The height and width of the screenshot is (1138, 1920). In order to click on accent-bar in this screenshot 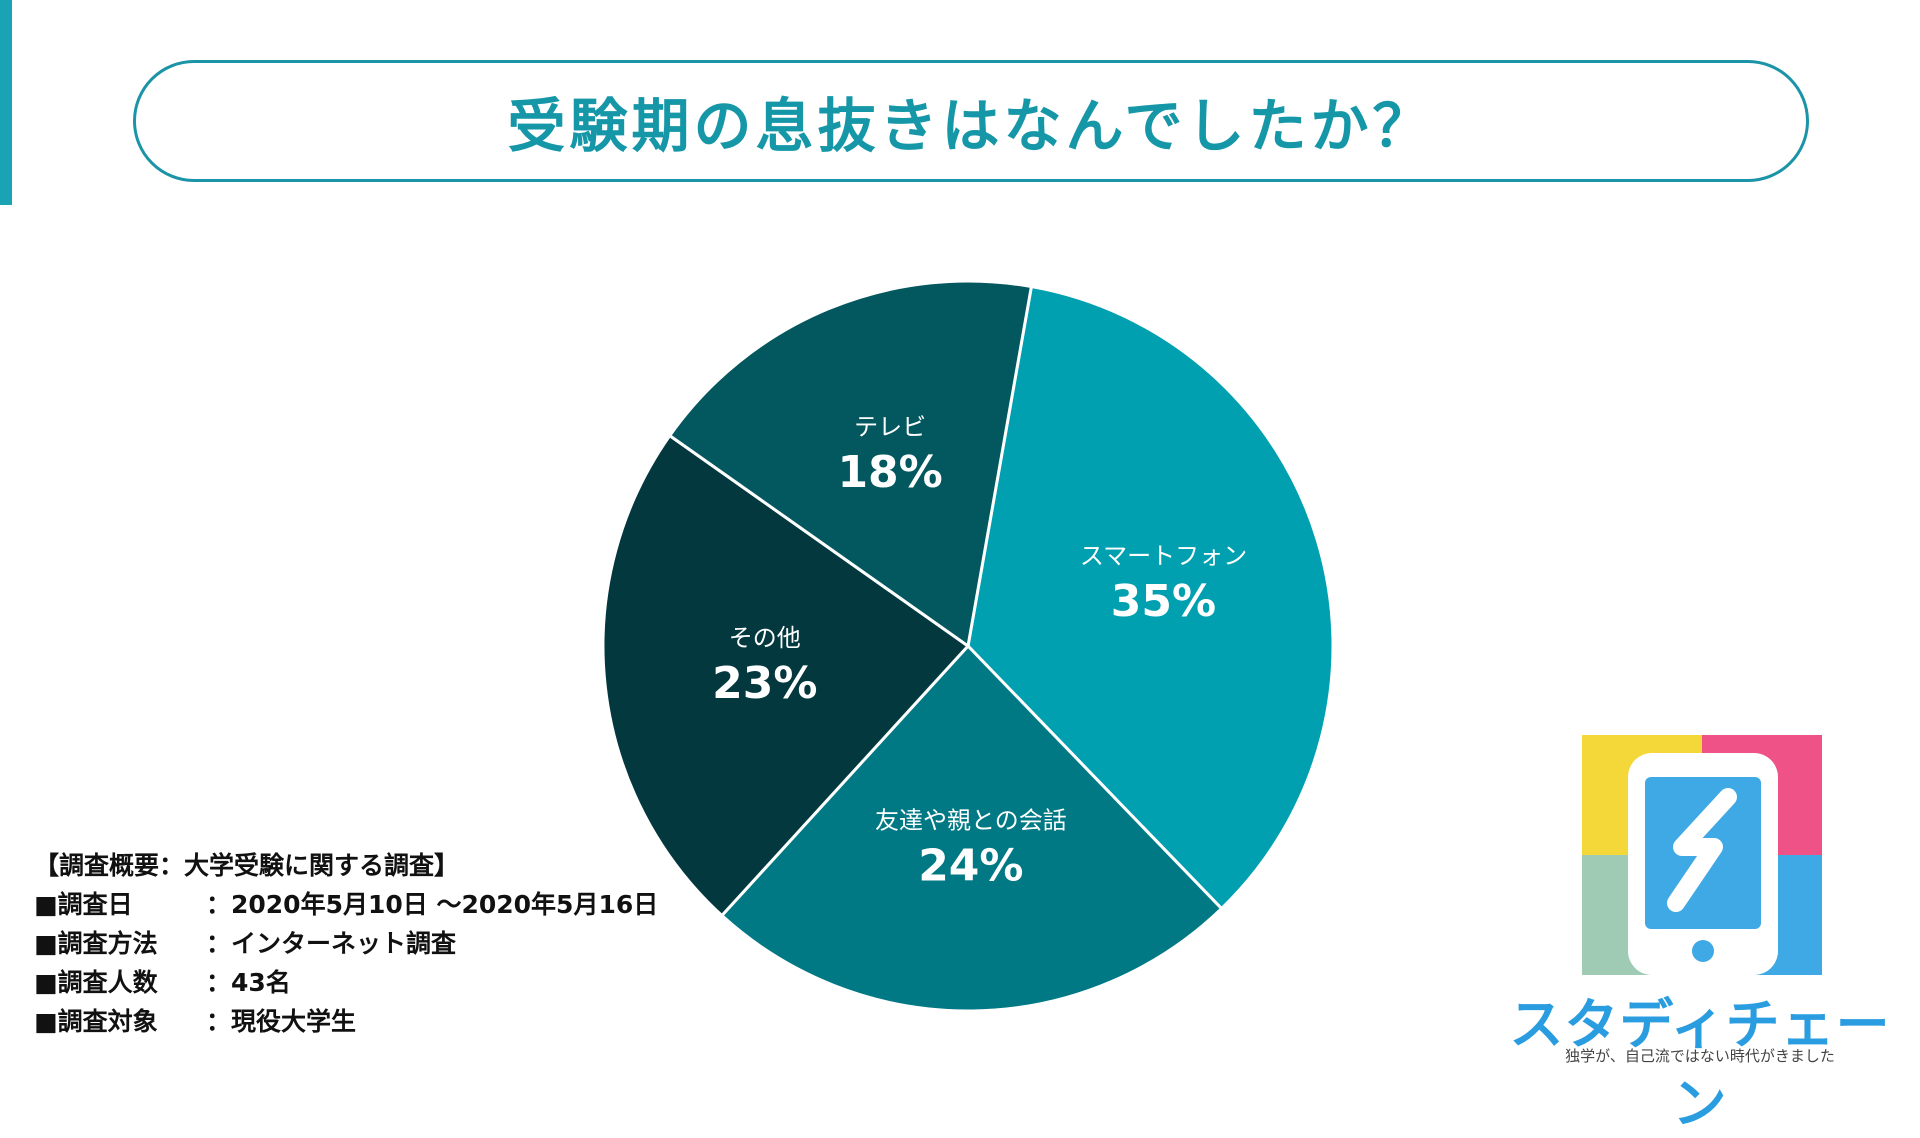, I will do `click(6, 102)`.